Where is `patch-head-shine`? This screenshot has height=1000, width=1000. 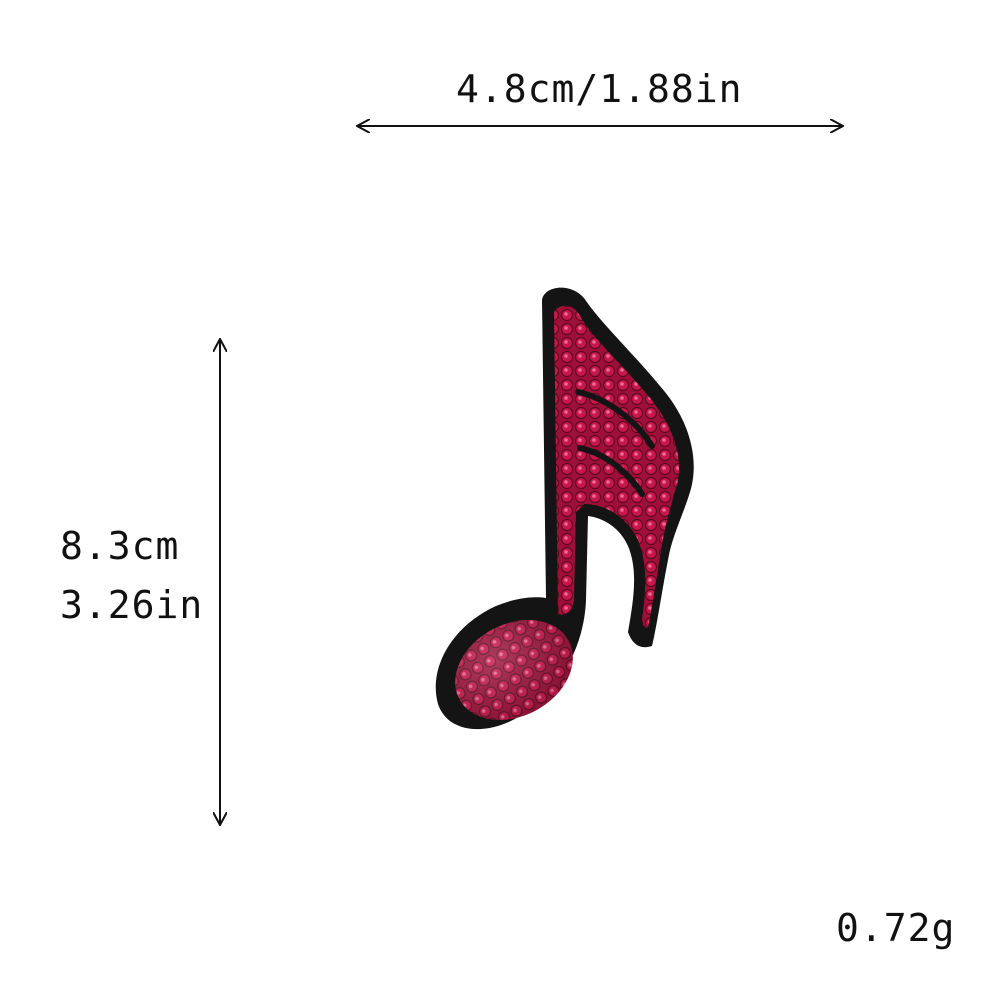
patch-head-shine is located at coordinates (514, 670).